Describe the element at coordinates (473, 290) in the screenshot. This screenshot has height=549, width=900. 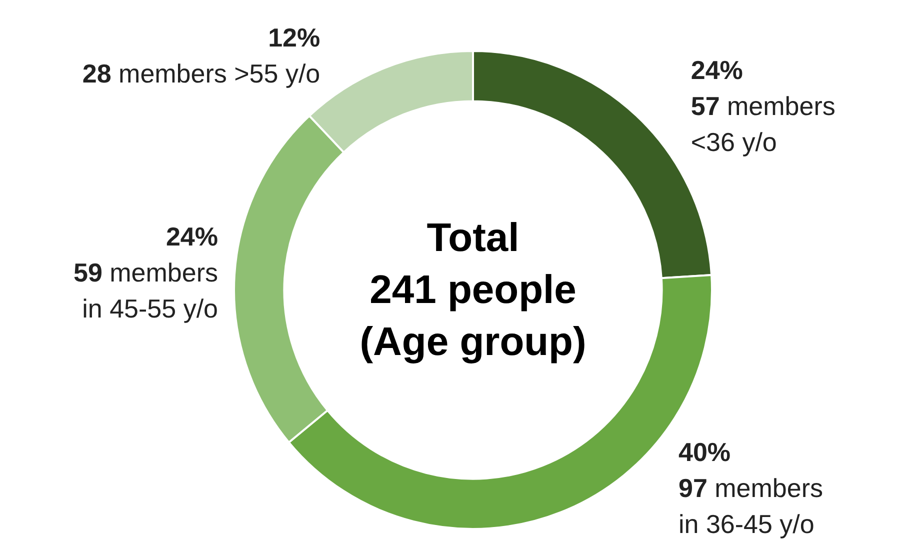
I see `text: Total 241 people (Age group)` at that location.